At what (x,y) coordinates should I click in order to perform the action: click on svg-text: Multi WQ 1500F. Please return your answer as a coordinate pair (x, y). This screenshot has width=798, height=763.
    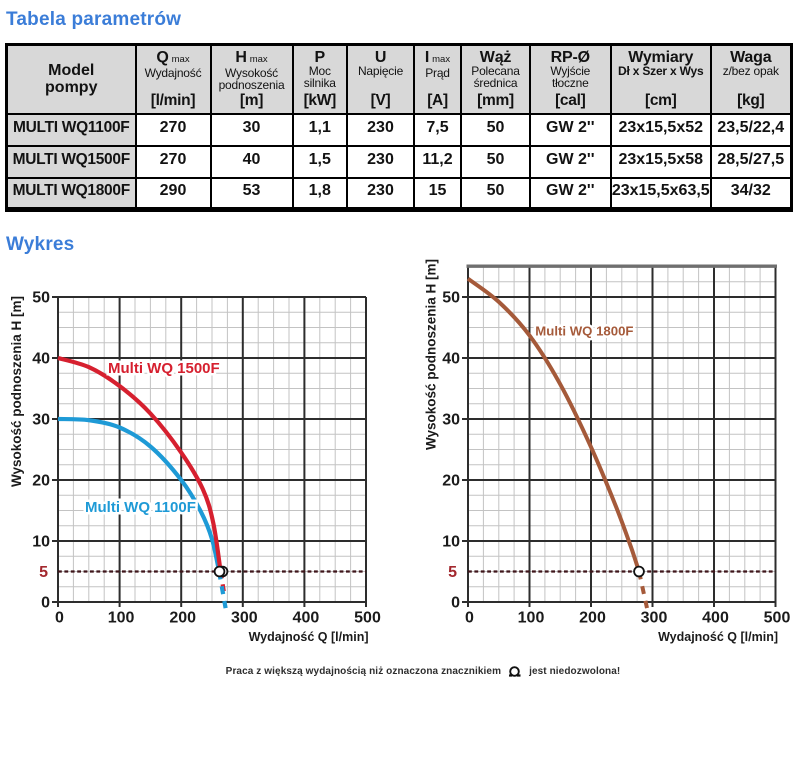
    Looking at the image, I should click on (164, 368).